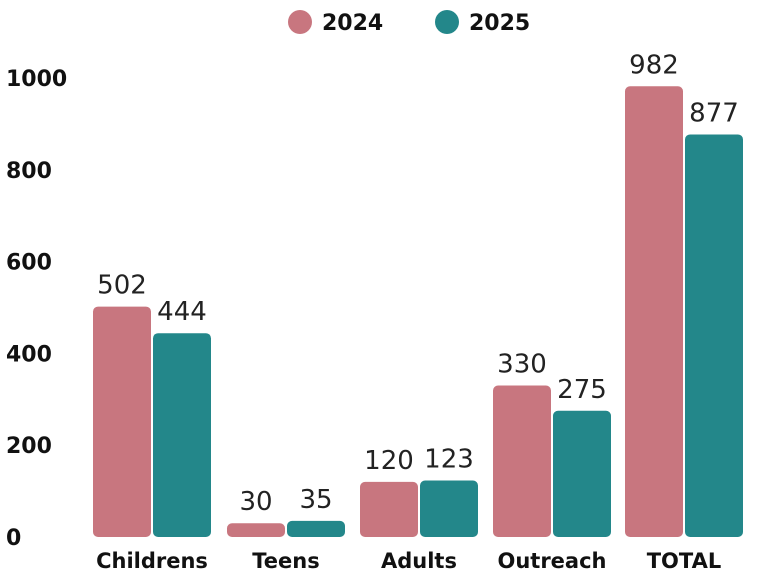  What do you see at coordinates (152, 561) in the screenshot?
I see `x-category-label: Childrens` at bounding box center [152, 561].